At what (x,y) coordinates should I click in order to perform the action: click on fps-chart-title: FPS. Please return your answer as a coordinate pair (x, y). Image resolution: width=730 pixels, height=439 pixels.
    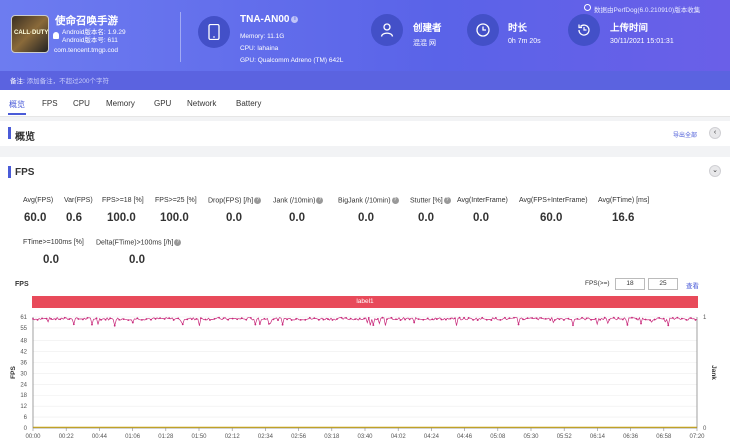
    Looking at the image, I should click on (22, 284).